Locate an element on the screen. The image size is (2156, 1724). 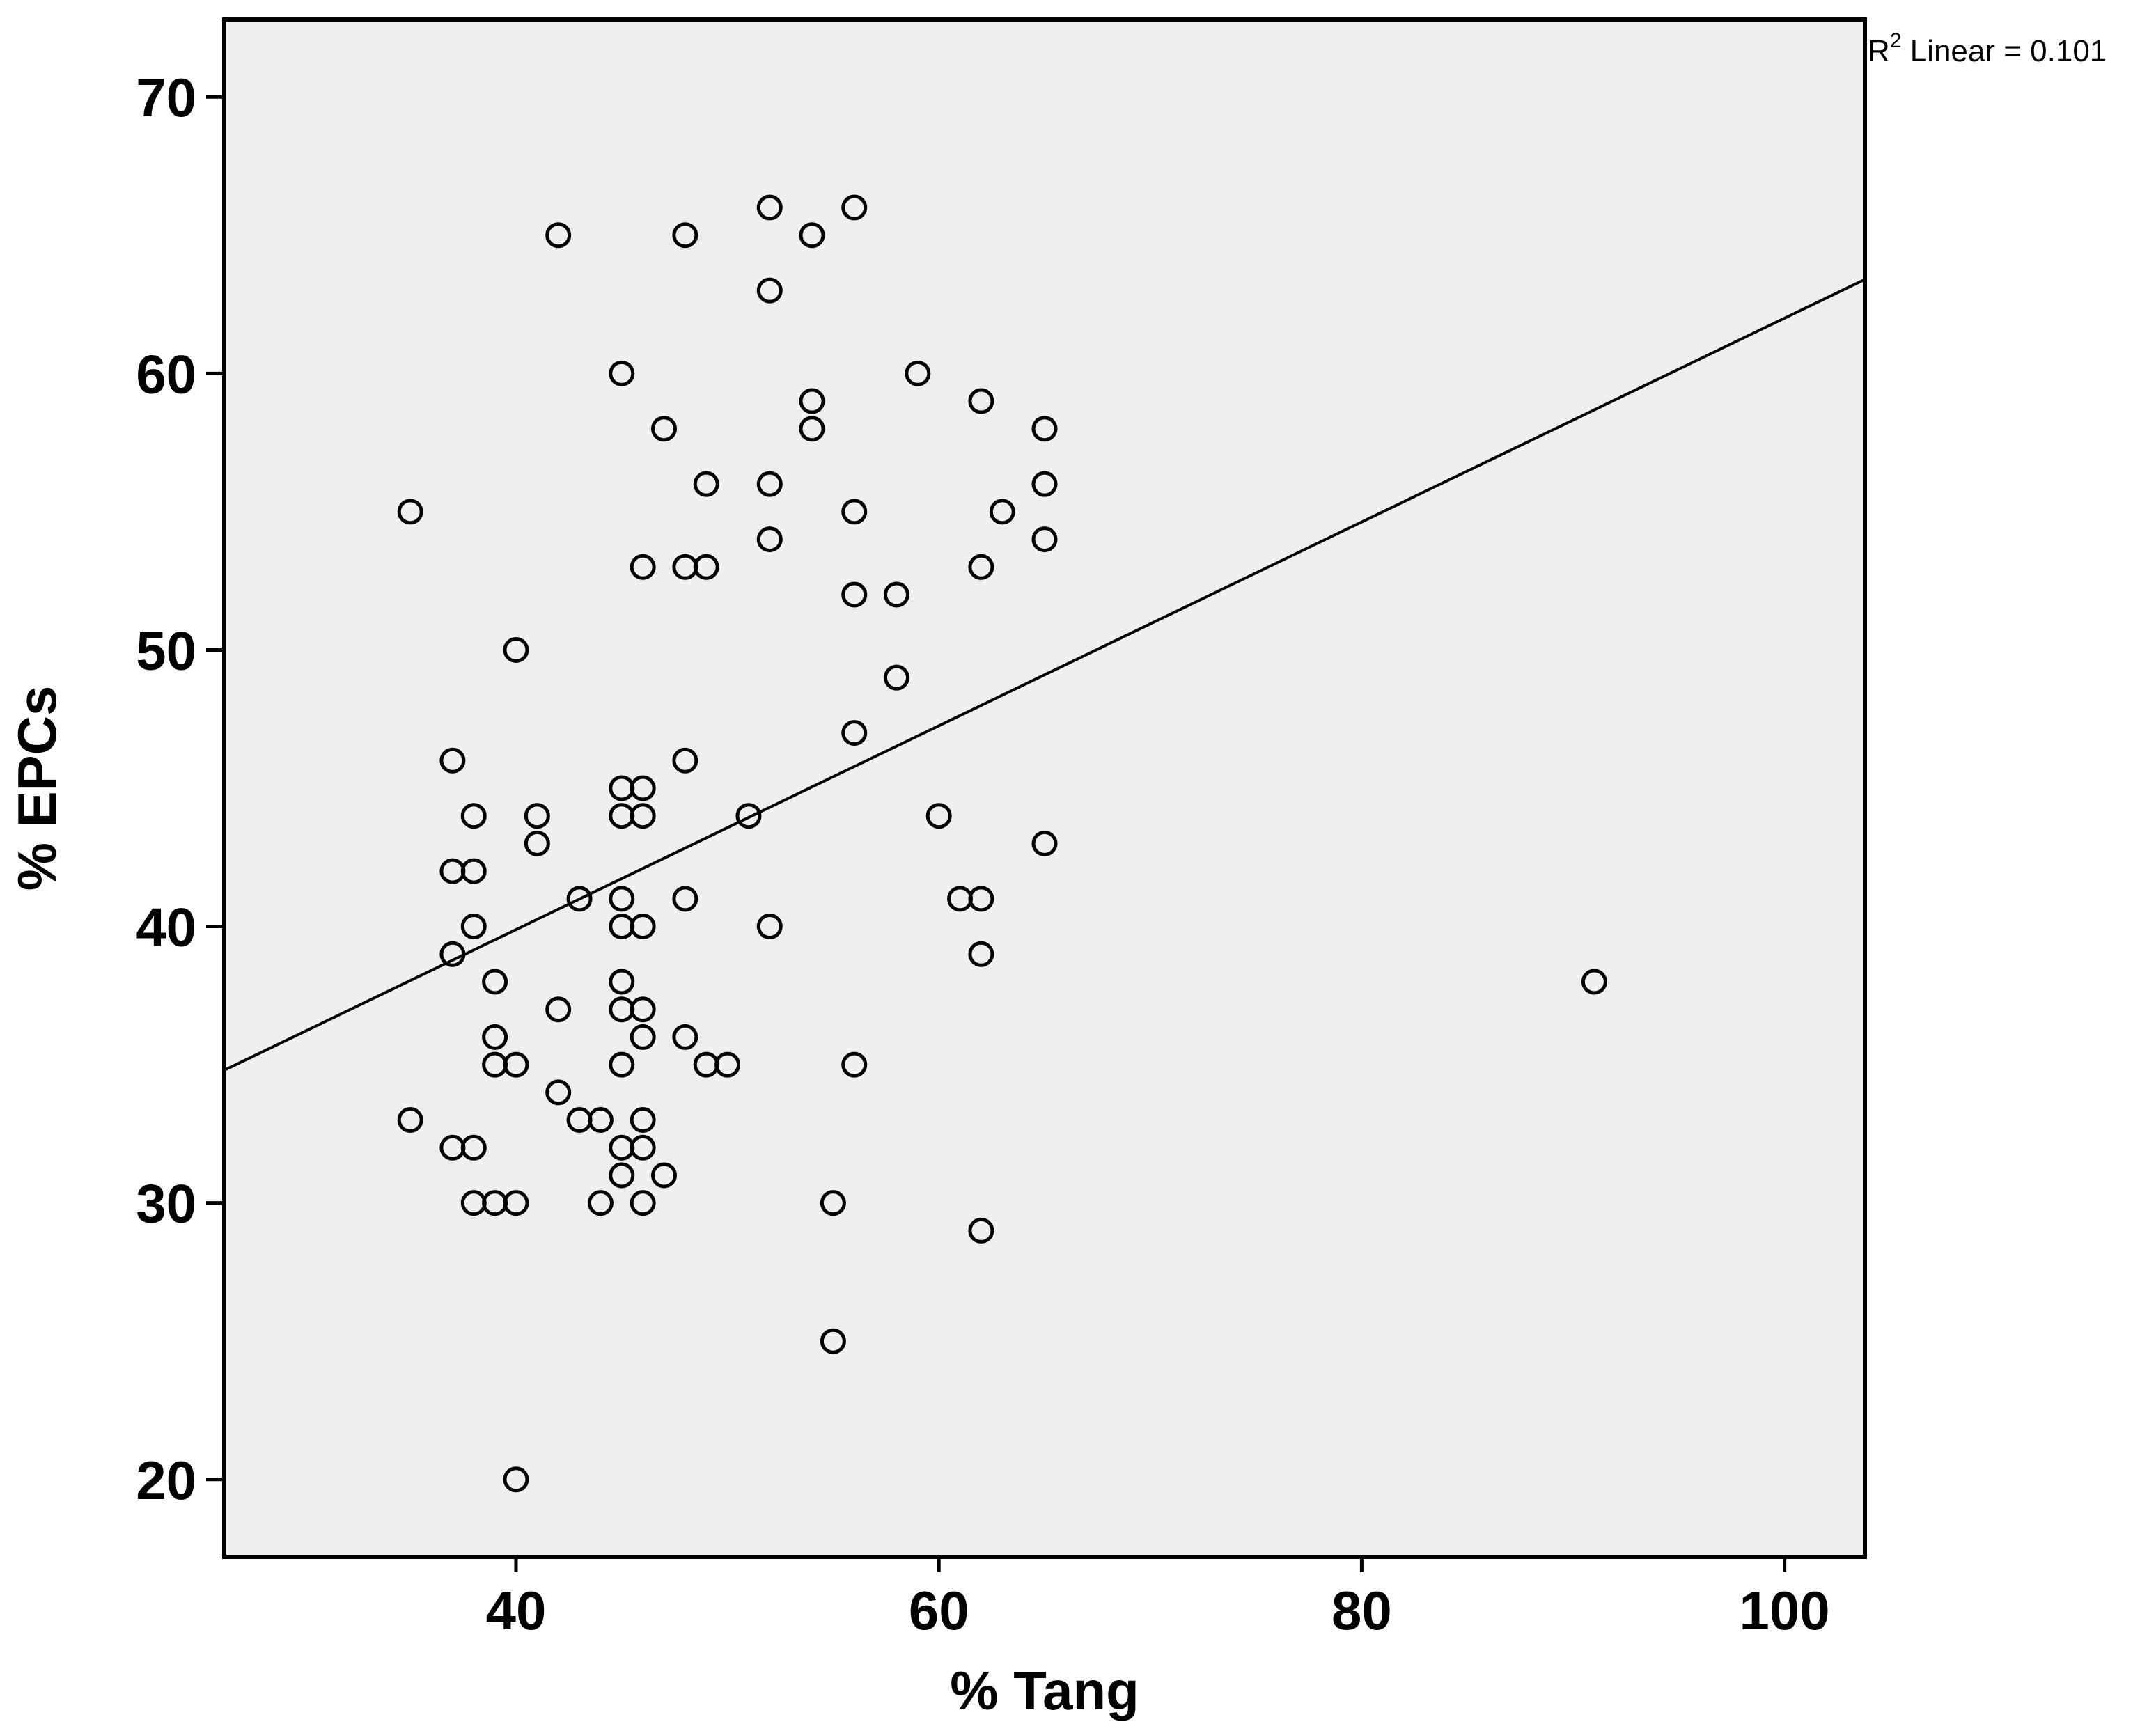
r-squared-value: Linear = 0.101 is located at coordinates (2004, 51).